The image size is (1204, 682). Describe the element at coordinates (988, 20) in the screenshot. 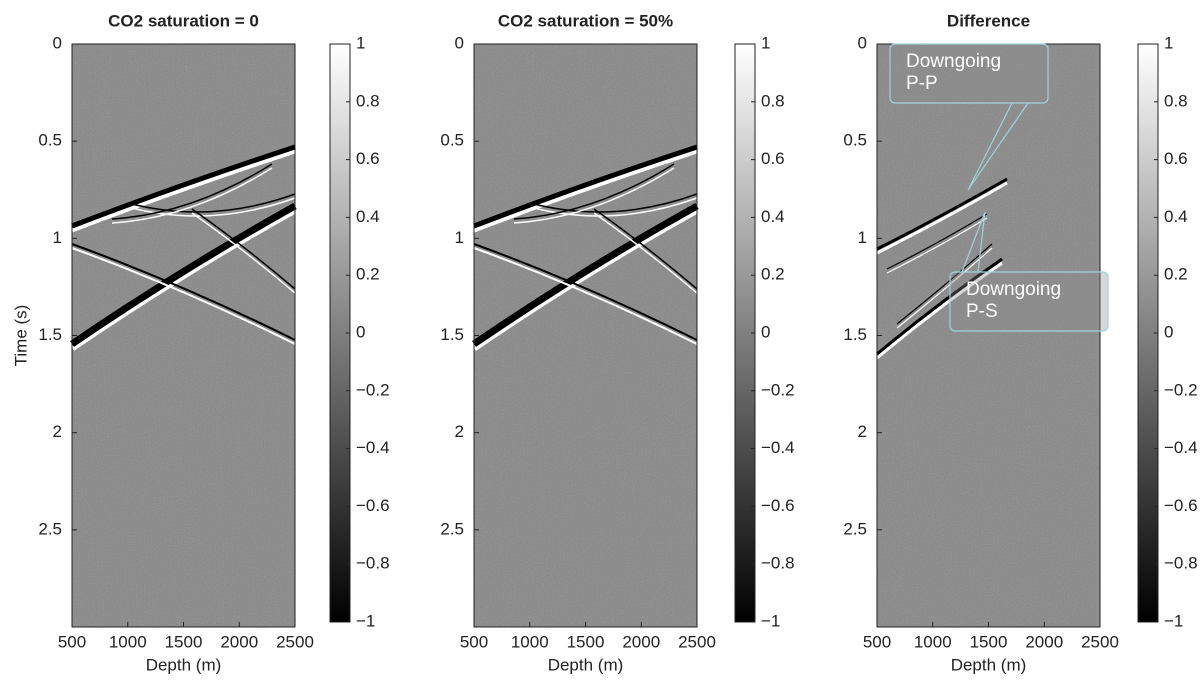

I see `chart-title: Difference` at that location.